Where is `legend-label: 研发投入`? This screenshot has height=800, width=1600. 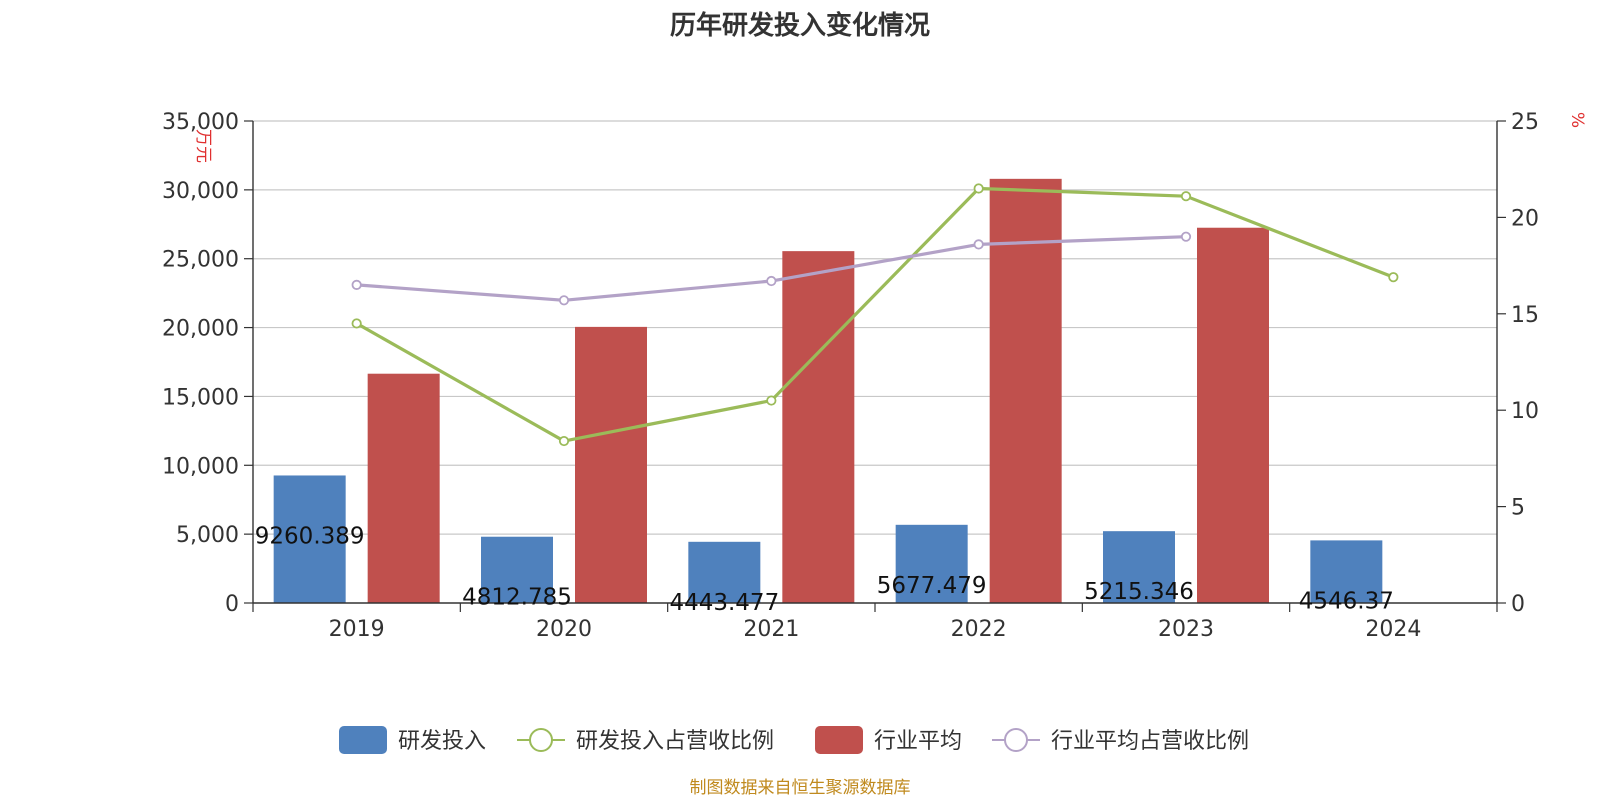 legend-label: 研发投入 is located at coordinates (442, 741).